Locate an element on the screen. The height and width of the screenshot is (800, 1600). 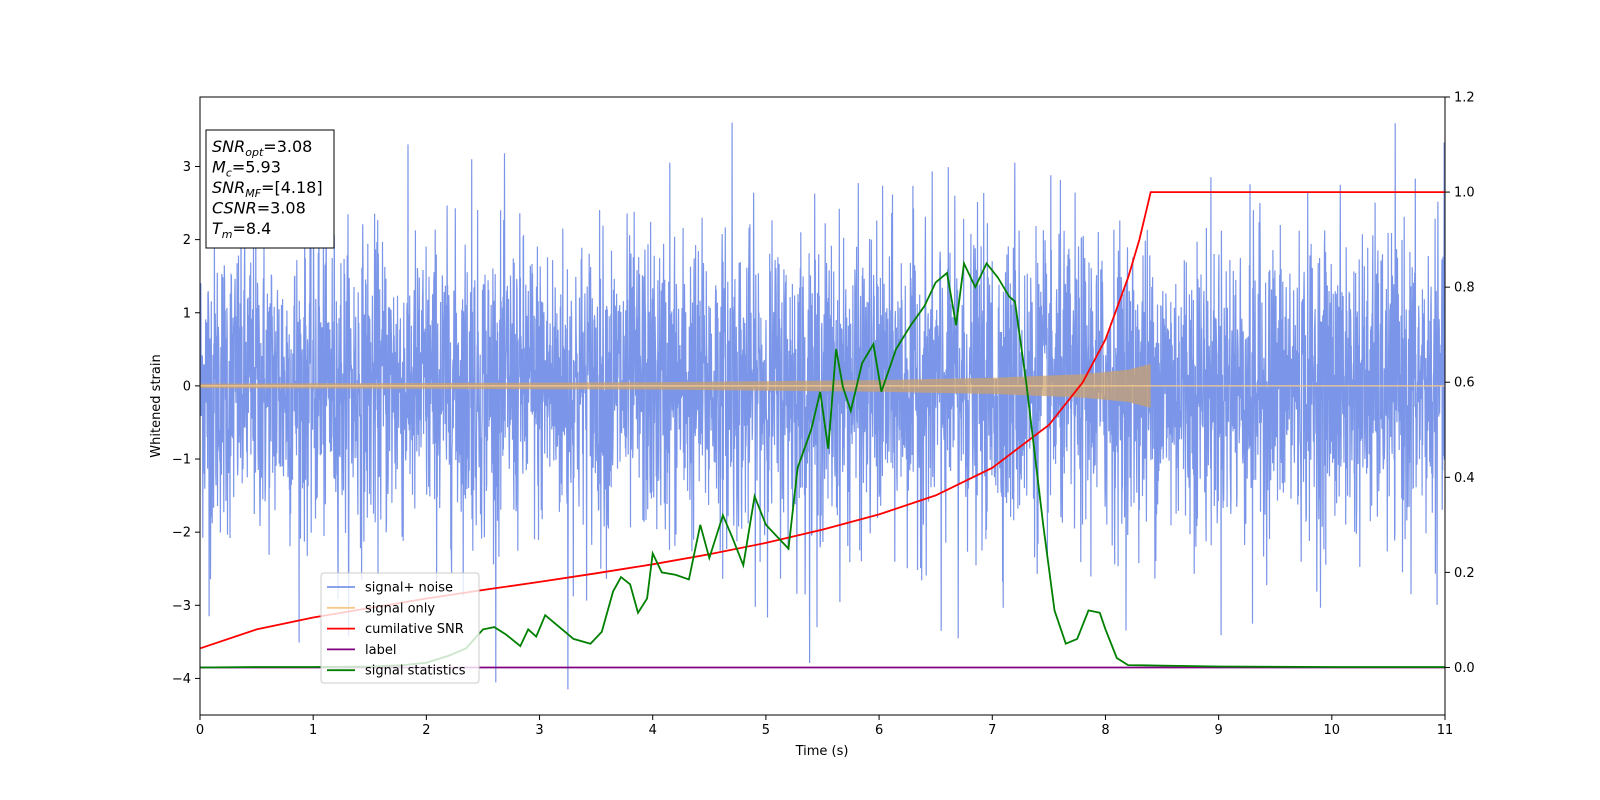
y-axis-left: 3 2 1 0 −1 −2 −3 −4 is located at coordinates (186, 423).